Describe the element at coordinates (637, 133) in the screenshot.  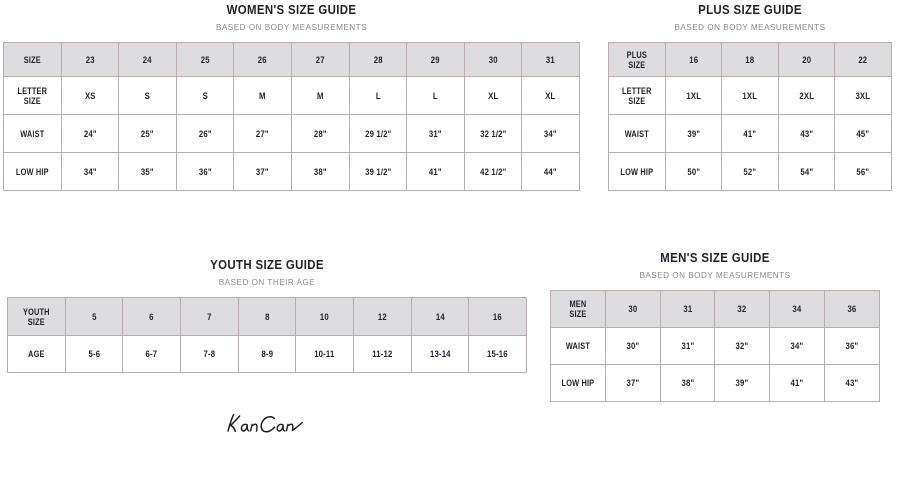
I see `row-label-cell: WAIST` at that location.